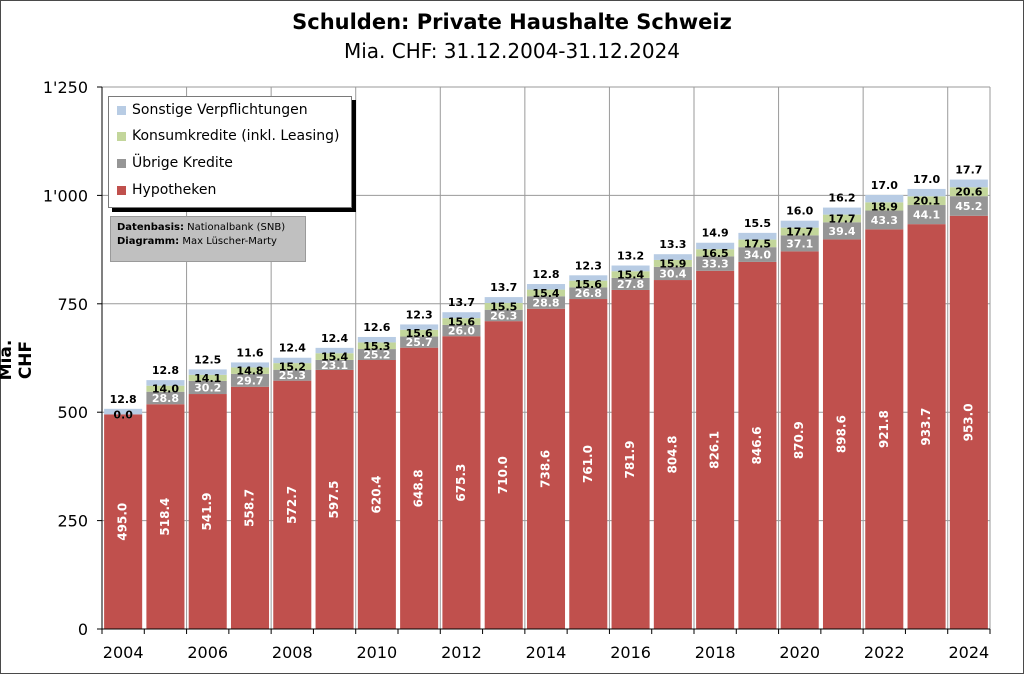 The width and height of the screenshot is (1024, 674). Describe the element at coordinates (461, 483) in the screenshot. I see `data-label-hypotheken: 675.3` at that location.